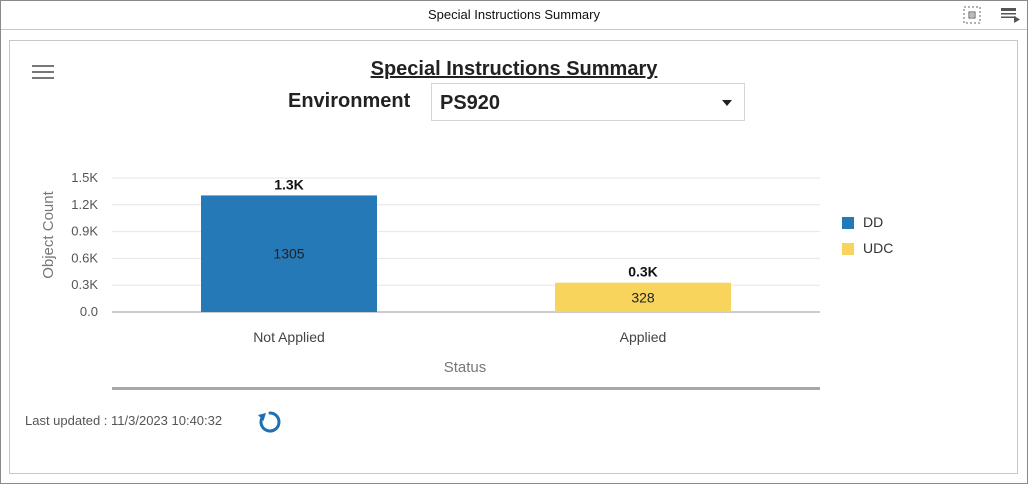  Describe the element at coordinates (48, 234) in the screenshot. I see `y-axis-label: Object Count` at that location.